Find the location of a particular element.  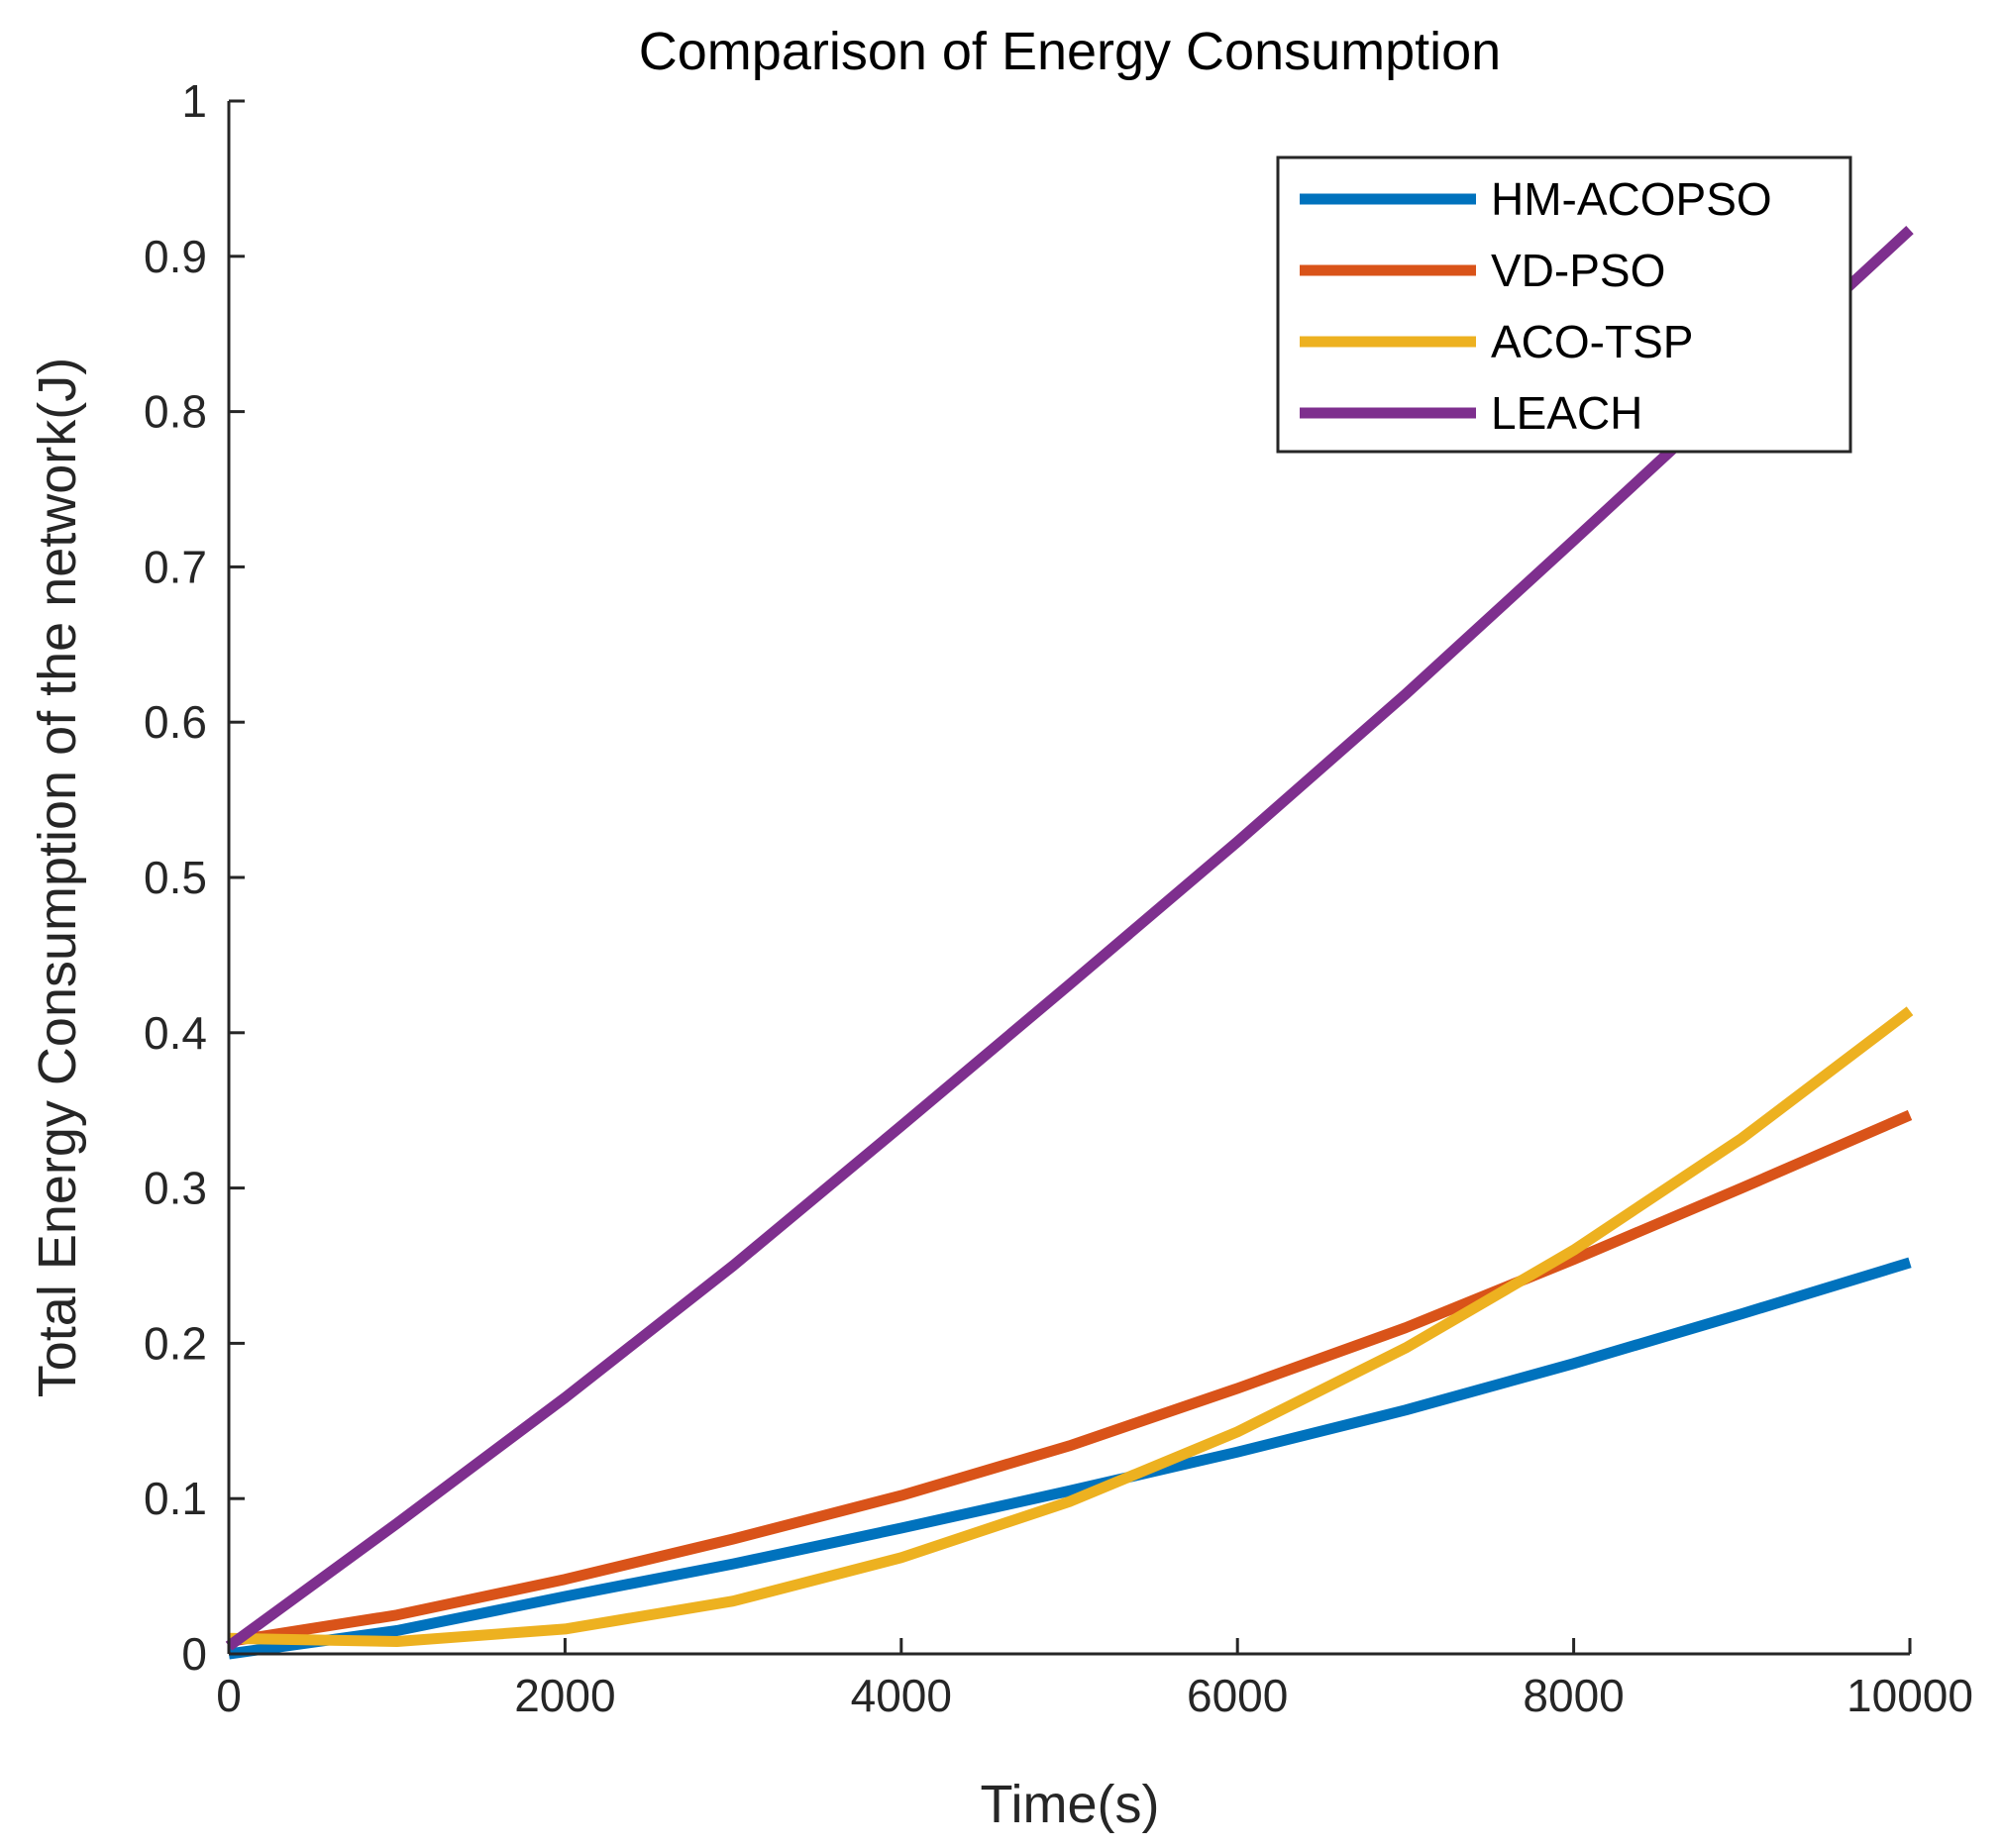

legend-label-leach: LEACH is located at coordinates (1566, 413).